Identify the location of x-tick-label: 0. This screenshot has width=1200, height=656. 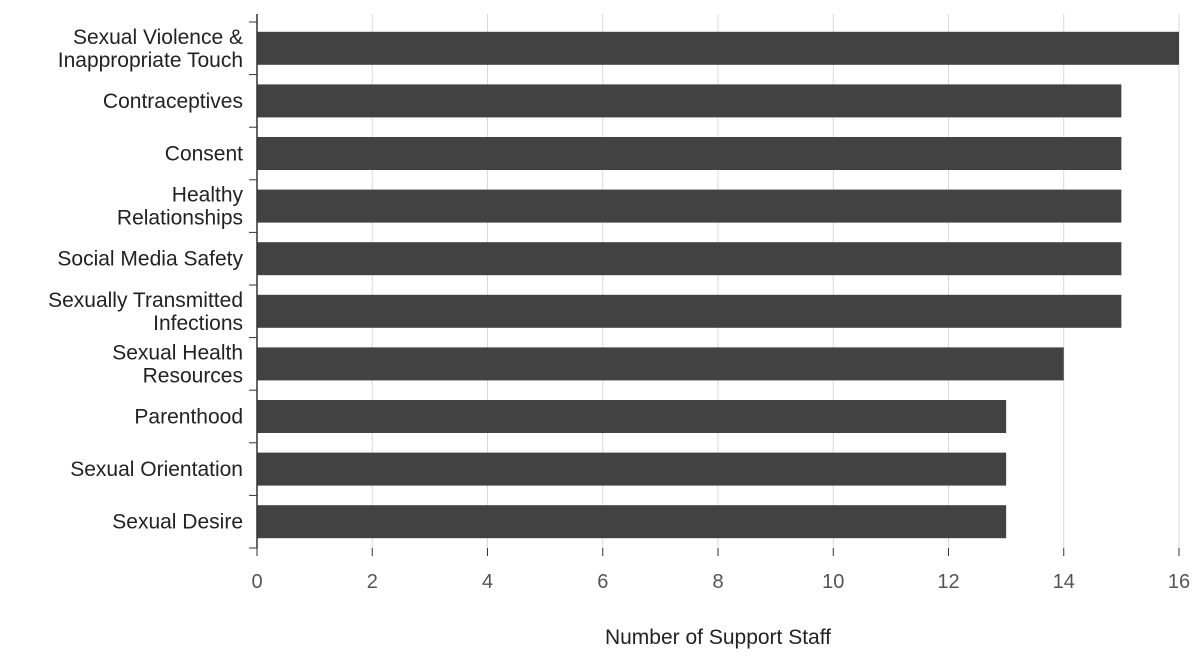
(256, 582).